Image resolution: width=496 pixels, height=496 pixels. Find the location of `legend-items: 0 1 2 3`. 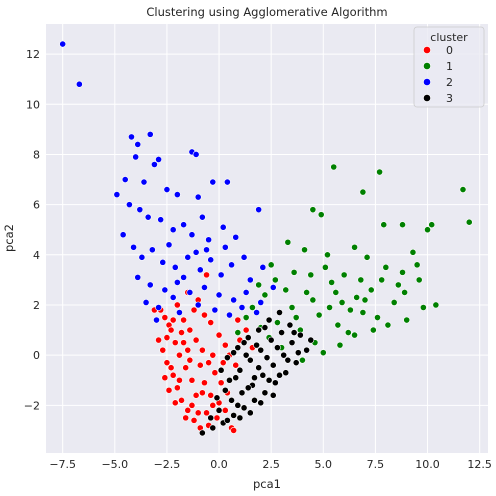

legend-items: 0 1 2 3 is located at coordinates (438, 74).